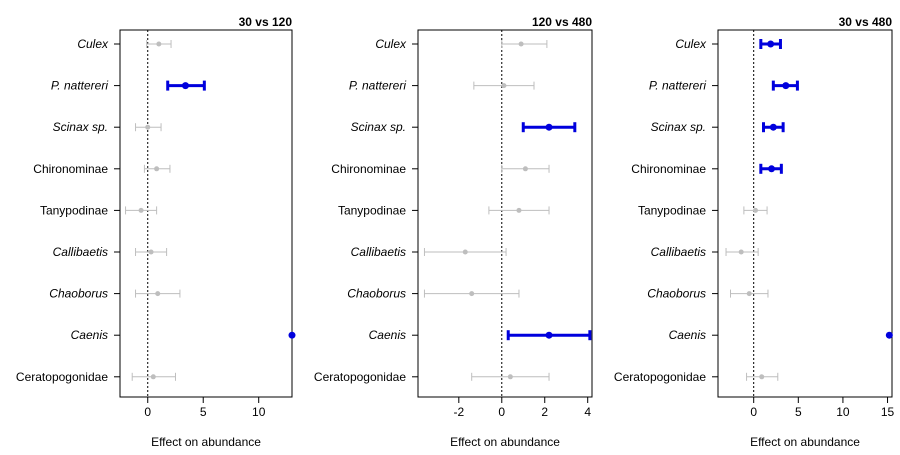 Image resolution: width=900 pixels, height=455 pixels. What do you see at coordinates (544, 412) in the screenshot?
I see `x-tick-label: 2` at bounding box center [544, 412].